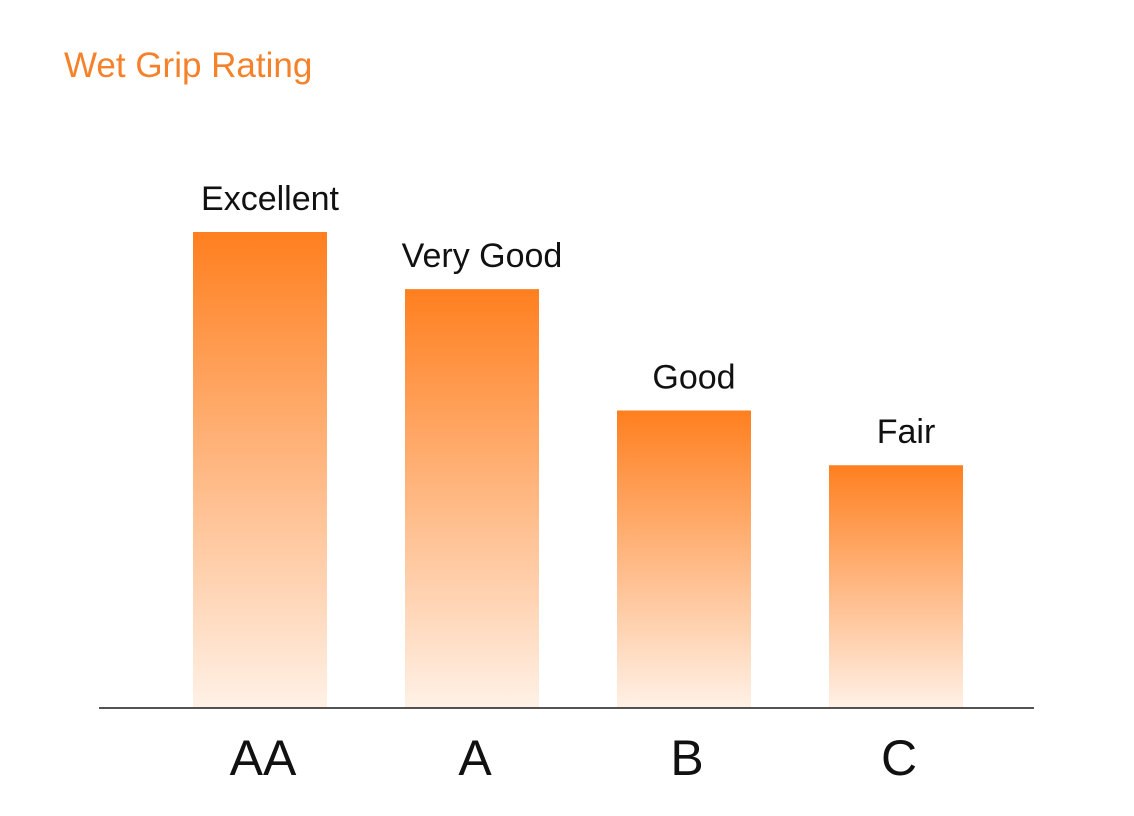 Image resolution: width=1134 pixels, height=816 pixels. What do you see at coordinates (896, 586) in the screenshot?
I see `bar-c` at bounding box center [896, 586].